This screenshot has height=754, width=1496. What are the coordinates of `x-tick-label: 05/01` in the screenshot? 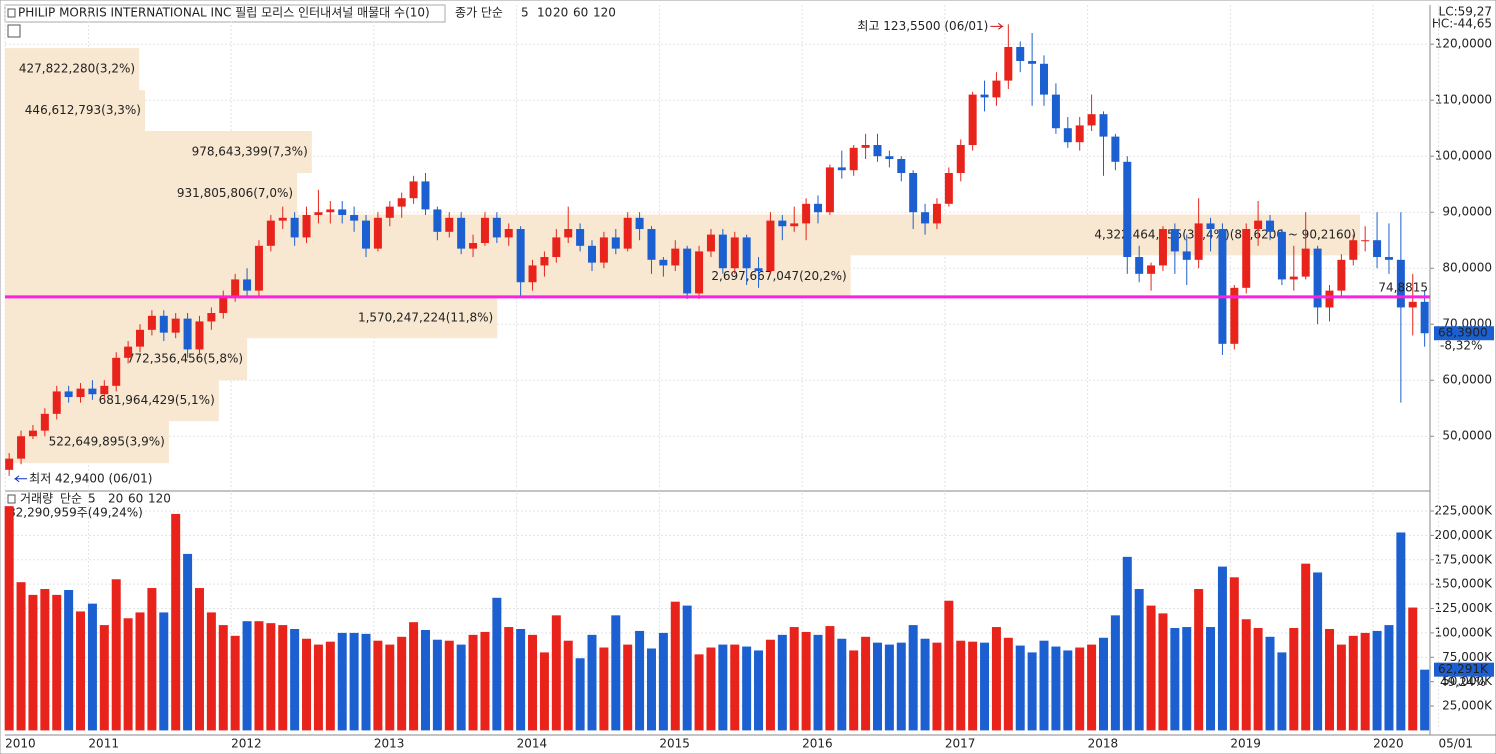 It's located at (1455, 744).